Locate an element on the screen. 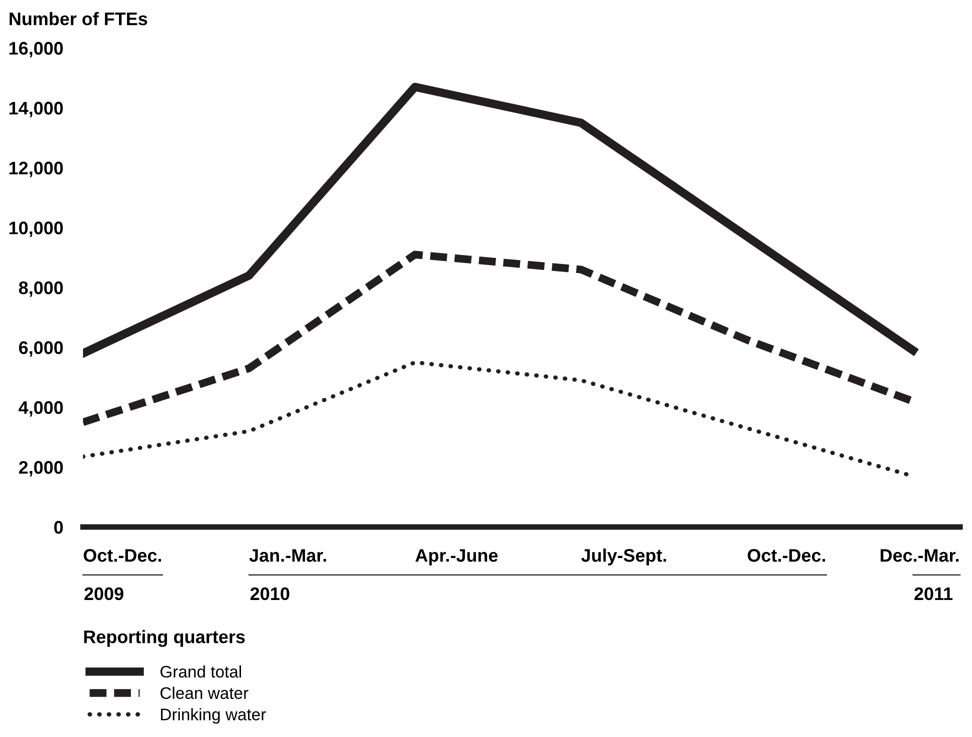 The height and width of the screenshot is (737, 972). category-label: Jan.-Mar. 2010 is located at coordinates (287, 574).